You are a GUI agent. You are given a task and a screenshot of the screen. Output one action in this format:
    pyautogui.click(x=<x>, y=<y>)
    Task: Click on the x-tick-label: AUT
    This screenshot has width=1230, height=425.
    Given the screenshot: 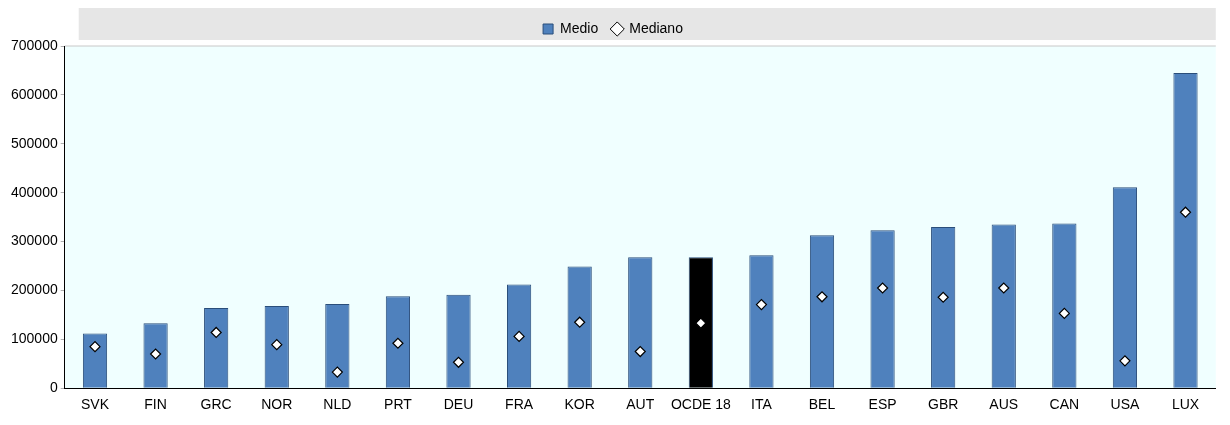 What is the action you would take?
    pyautogui.click(x=640, y=404)
    